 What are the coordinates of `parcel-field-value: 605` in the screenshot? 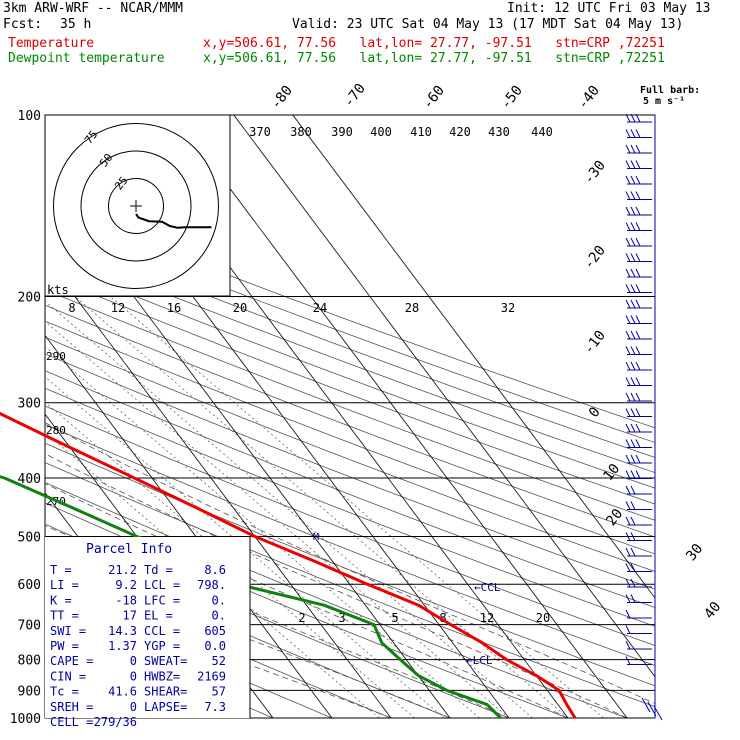 It's located at (215, 631).